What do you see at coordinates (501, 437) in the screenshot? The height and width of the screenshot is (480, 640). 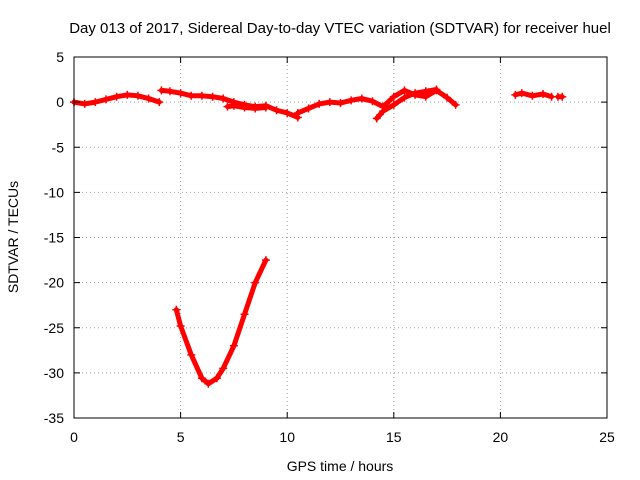 I see `x-tick-label: 20` at bounding box center [501, 437].